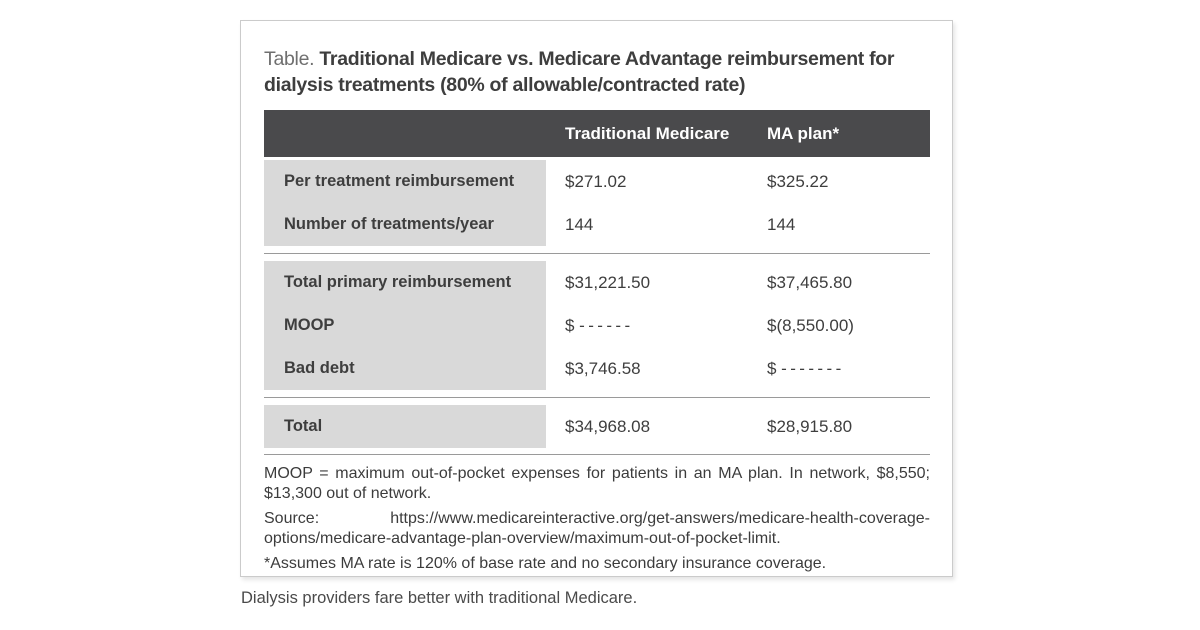  Describe the element at coordinates (405, 283) in the screenshot. I see `row-label: Total primary reimbursement` at that location.